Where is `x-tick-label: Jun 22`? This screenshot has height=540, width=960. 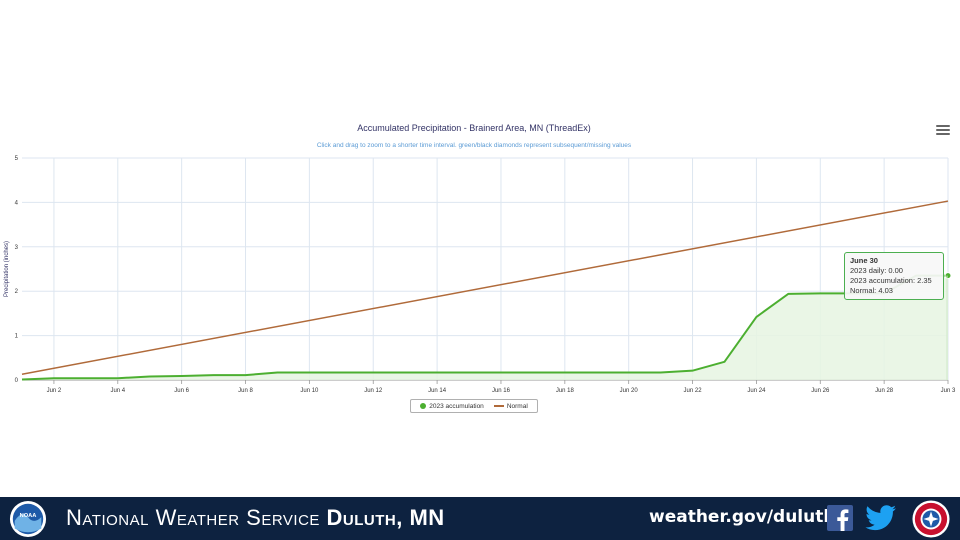 x-tick-label: Jun 22 is located at coordinates (693, 391).